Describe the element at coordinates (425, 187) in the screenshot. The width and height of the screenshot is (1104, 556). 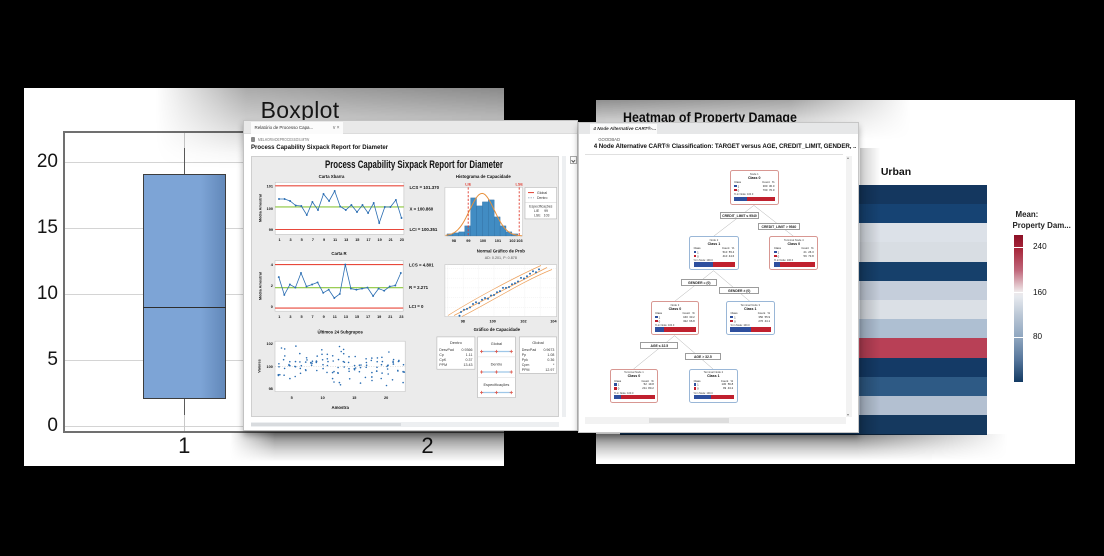
I see `svg-text: LCS = 101.370` at that location.